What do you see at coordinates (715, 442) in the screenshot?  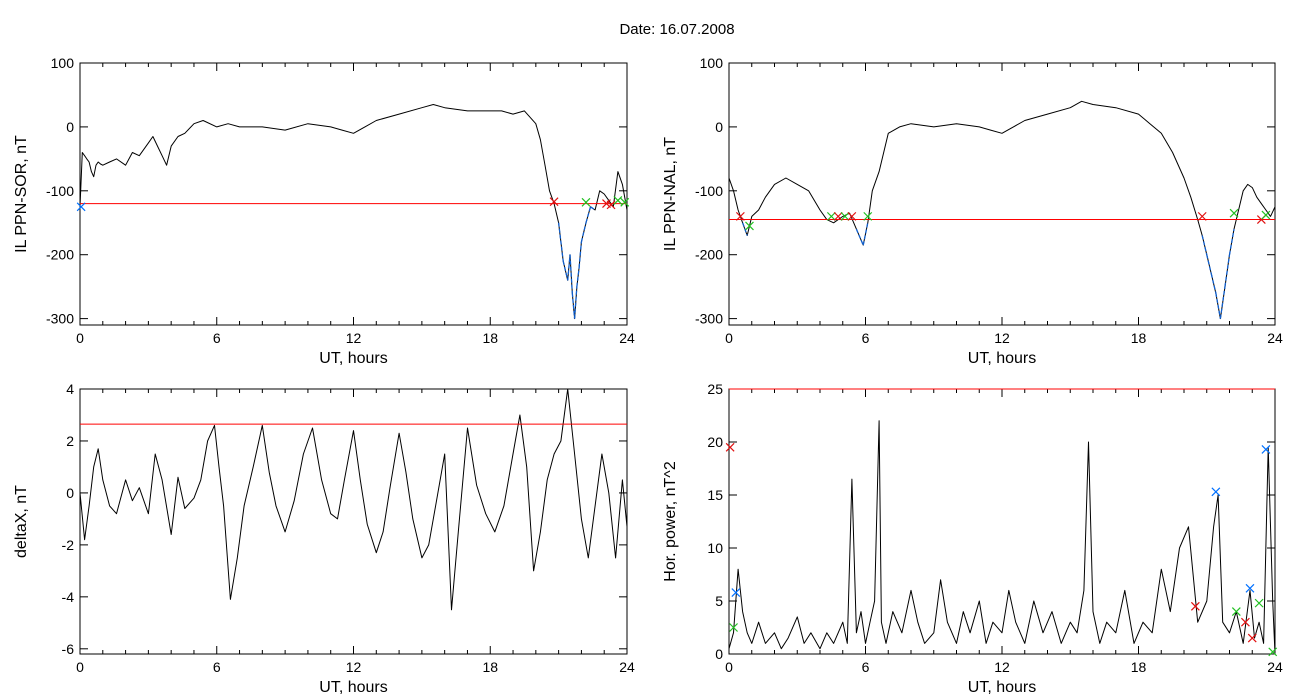 I see `y-tick-label: 20` at bounding box center [715, 442].